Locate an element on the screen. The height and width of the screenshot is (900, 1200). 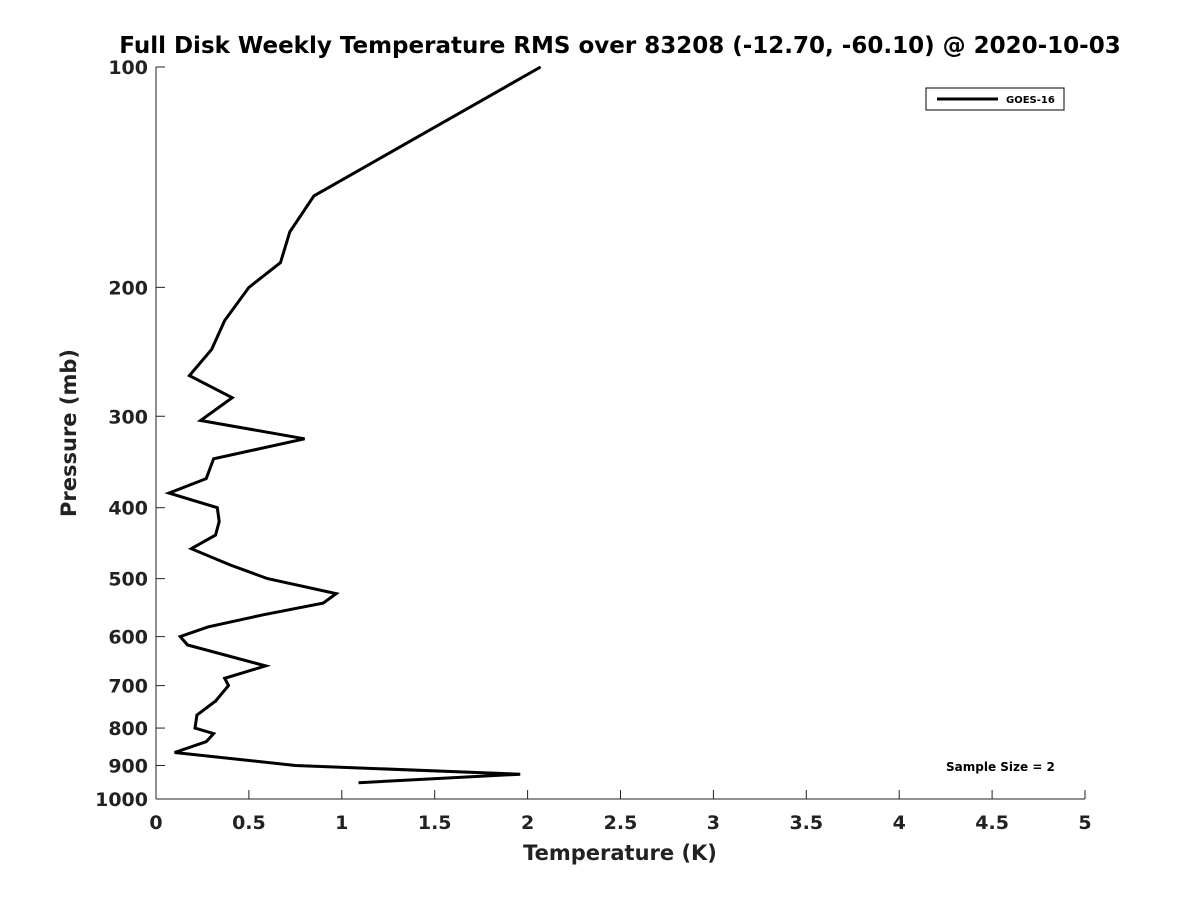
y-tick-label: 800 is located at coordinates (128, 729).